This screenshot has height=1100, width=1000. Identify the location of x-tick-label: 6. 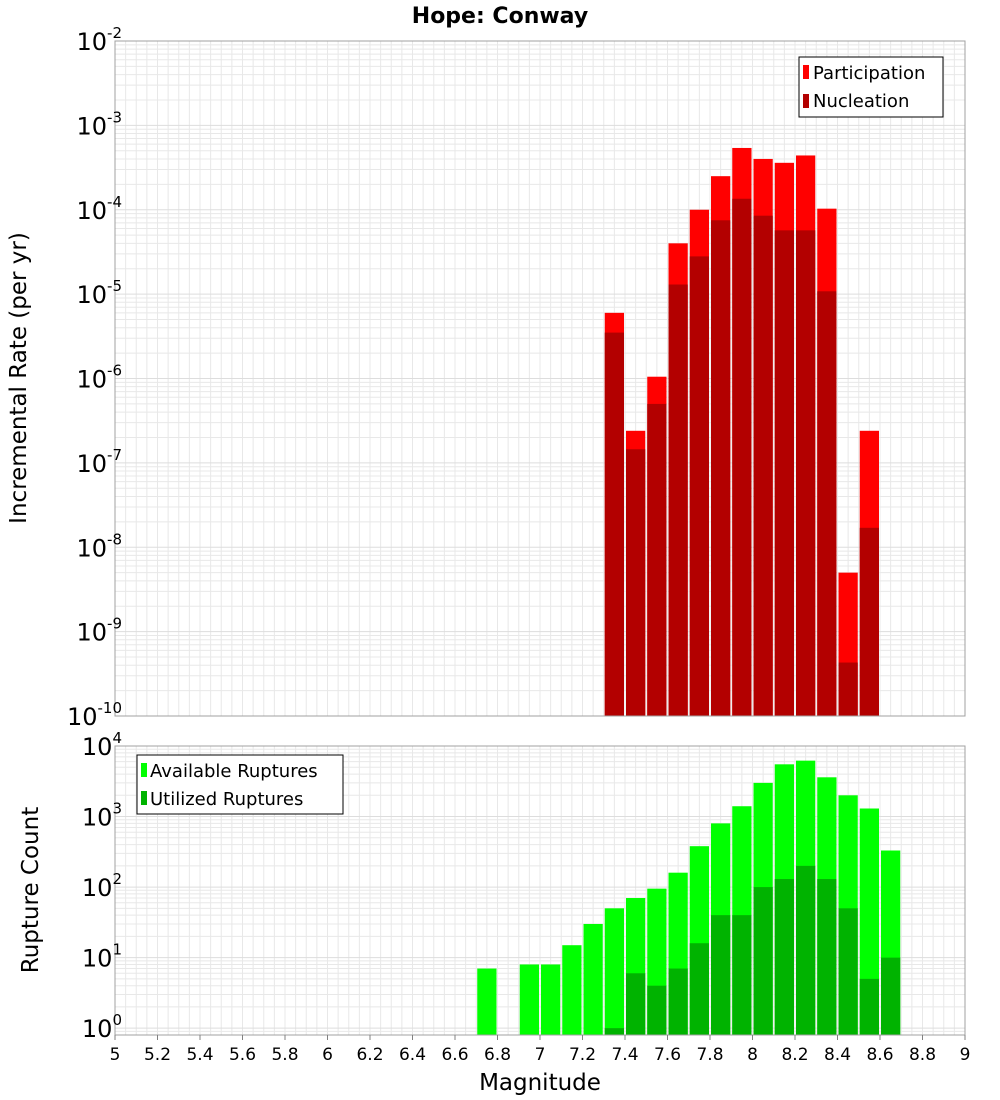
(327, 1055).